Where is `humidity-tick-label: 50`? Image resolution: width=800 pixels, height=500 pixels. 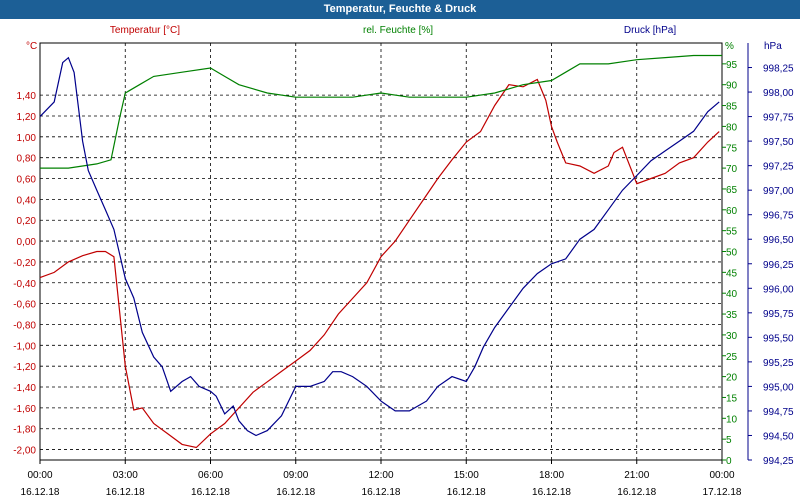
humidity-tick-label: 50 is located at coordinates (732, 253).